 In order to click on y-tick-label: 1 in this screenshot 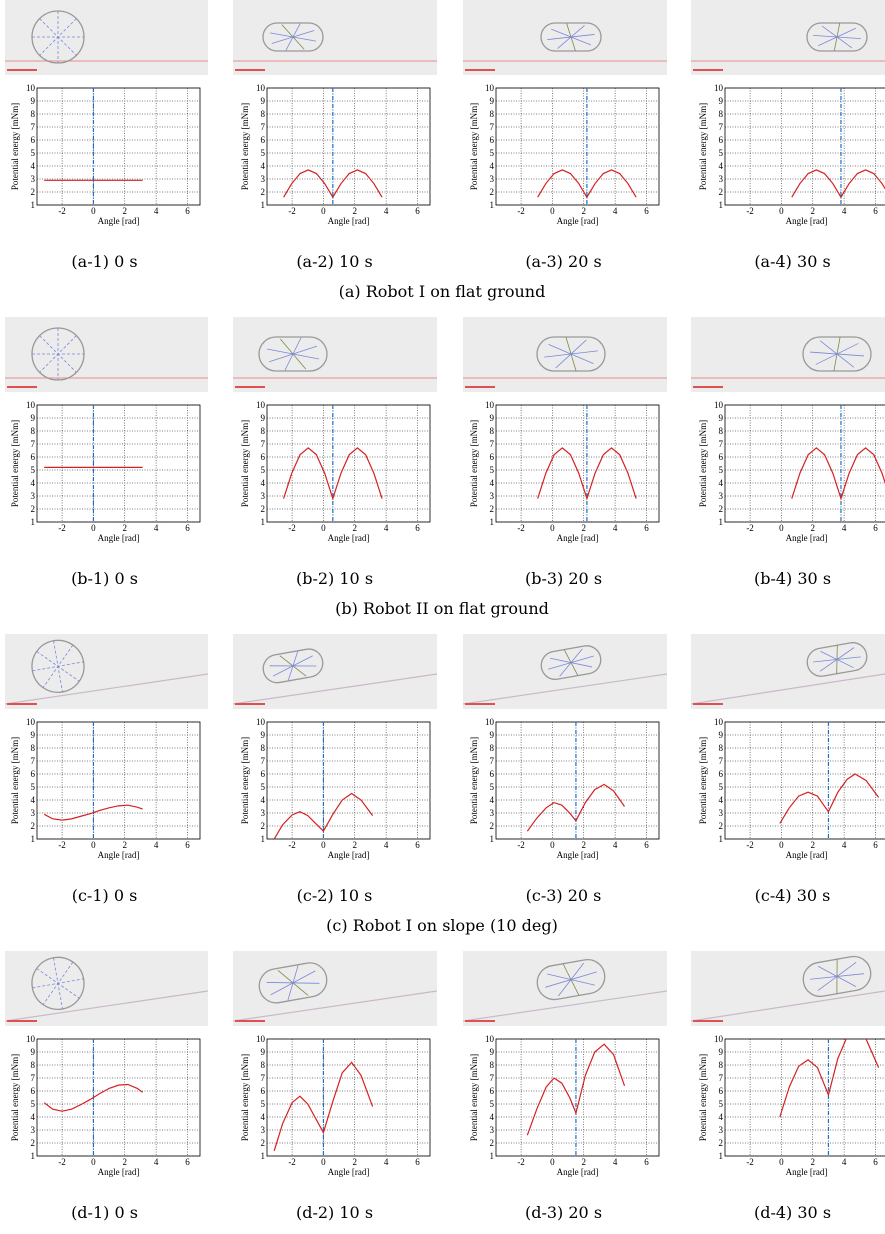, I will do `click(263, 522)`.